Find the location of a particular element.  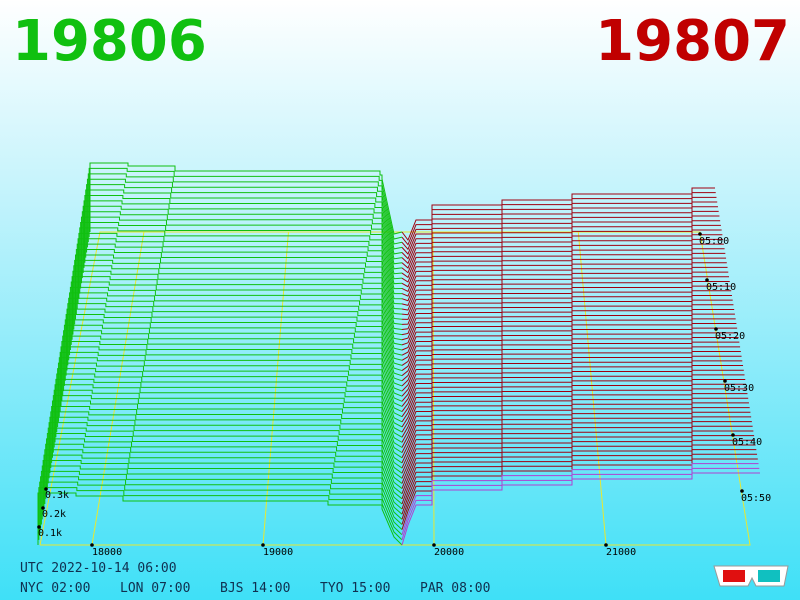

utc-time: UTC 2022-10-14 06:00 is located at coordinates (98, 568).